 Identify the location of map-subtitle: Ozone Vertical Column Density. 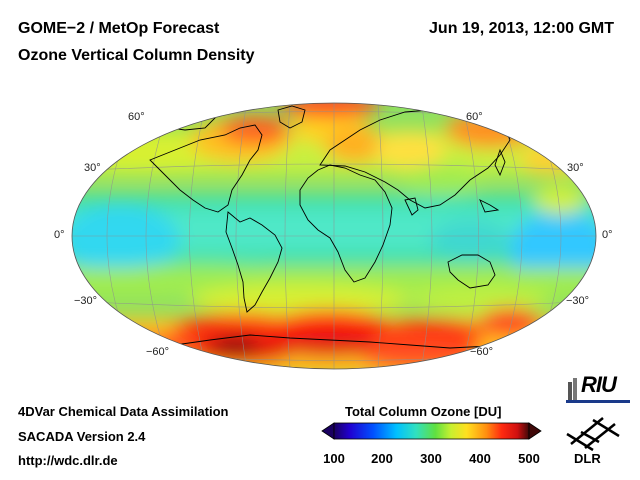
(136, 55).